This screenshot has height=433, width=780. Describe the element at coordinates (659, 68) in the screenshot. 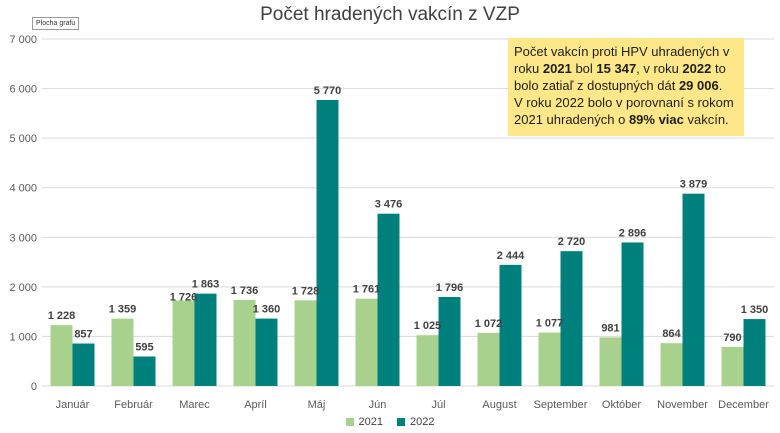

I see `note-text: , v roku` at that location.